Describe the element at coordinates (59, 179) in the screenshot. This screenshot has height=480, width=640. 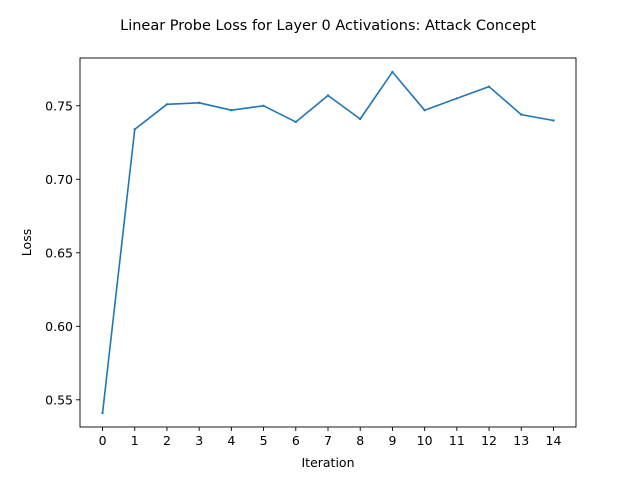
I see `y-tick-label: 0.70` at that location.